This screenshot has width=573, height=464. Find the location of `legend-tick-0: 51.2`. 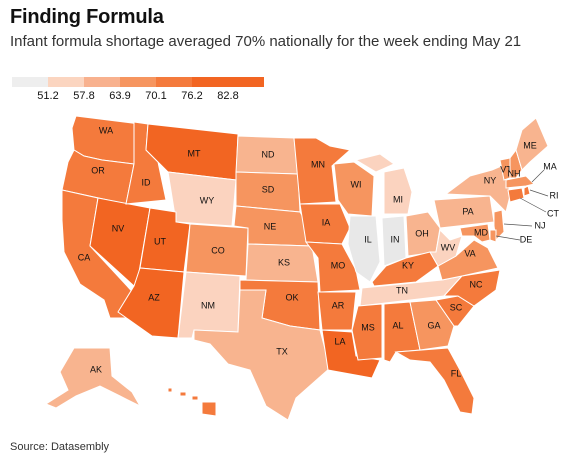

legend-tick-0: 51.2 is located at coordinates (48, 96).